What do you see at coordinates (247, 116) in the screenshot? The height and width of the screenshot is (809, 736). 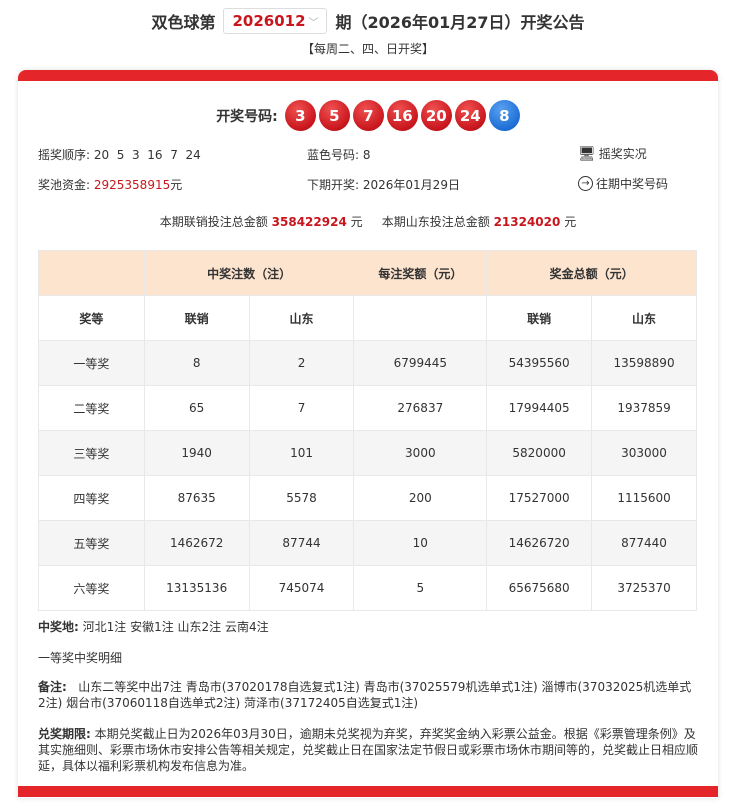 I see `numbers-label: 开奖号码:` at bounding box center [247, 116].